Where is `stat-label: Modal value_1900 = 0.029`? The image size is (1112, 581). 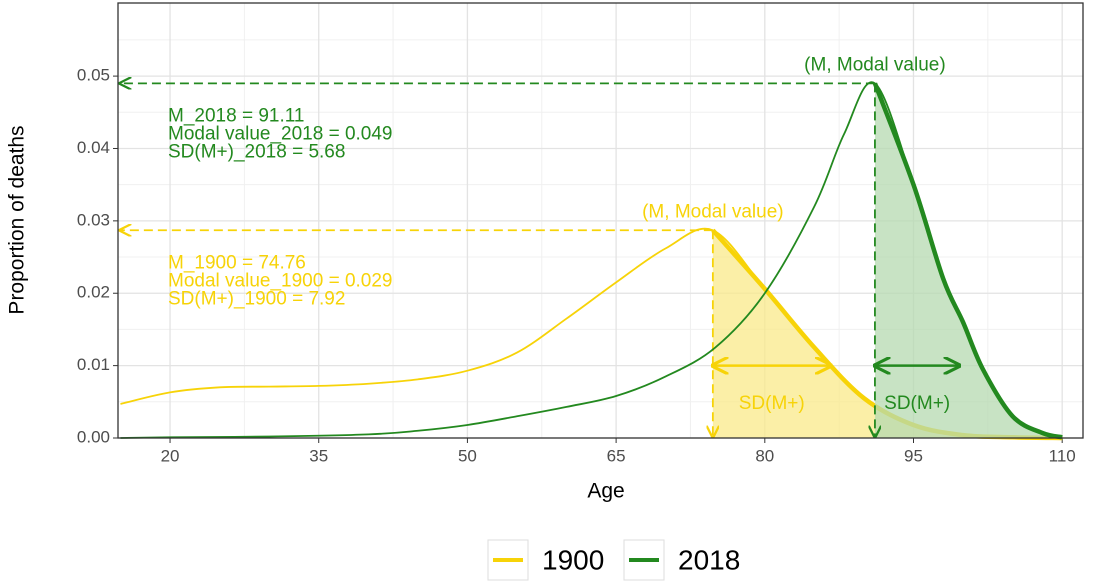 stat-label: Modal value_1900 = 0.029 is located at coordinates (280, 280).